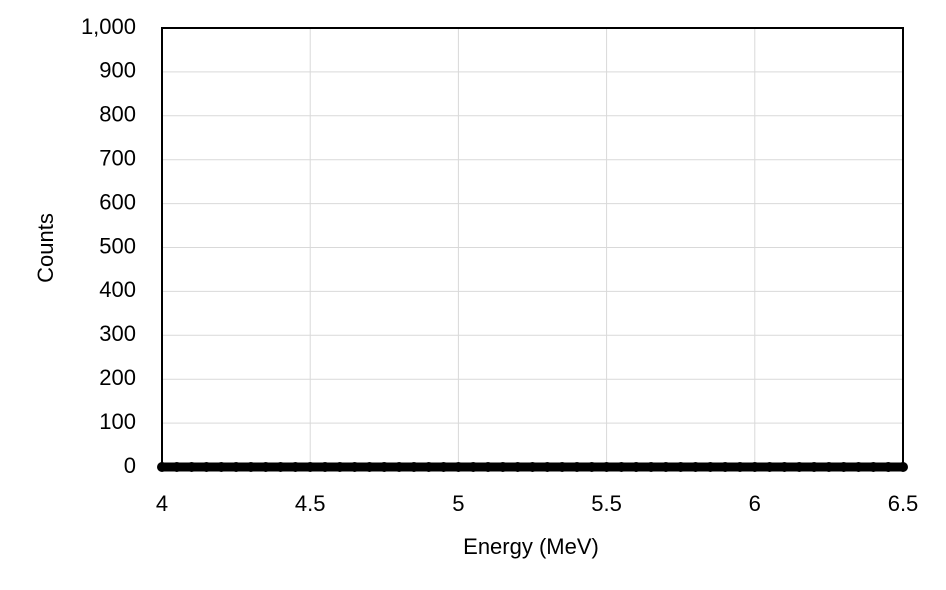 The image size is (946, 590). Describe the element at coordinates (117, 421) in the screenshot. I see `y-tick-label: 100` at that location.